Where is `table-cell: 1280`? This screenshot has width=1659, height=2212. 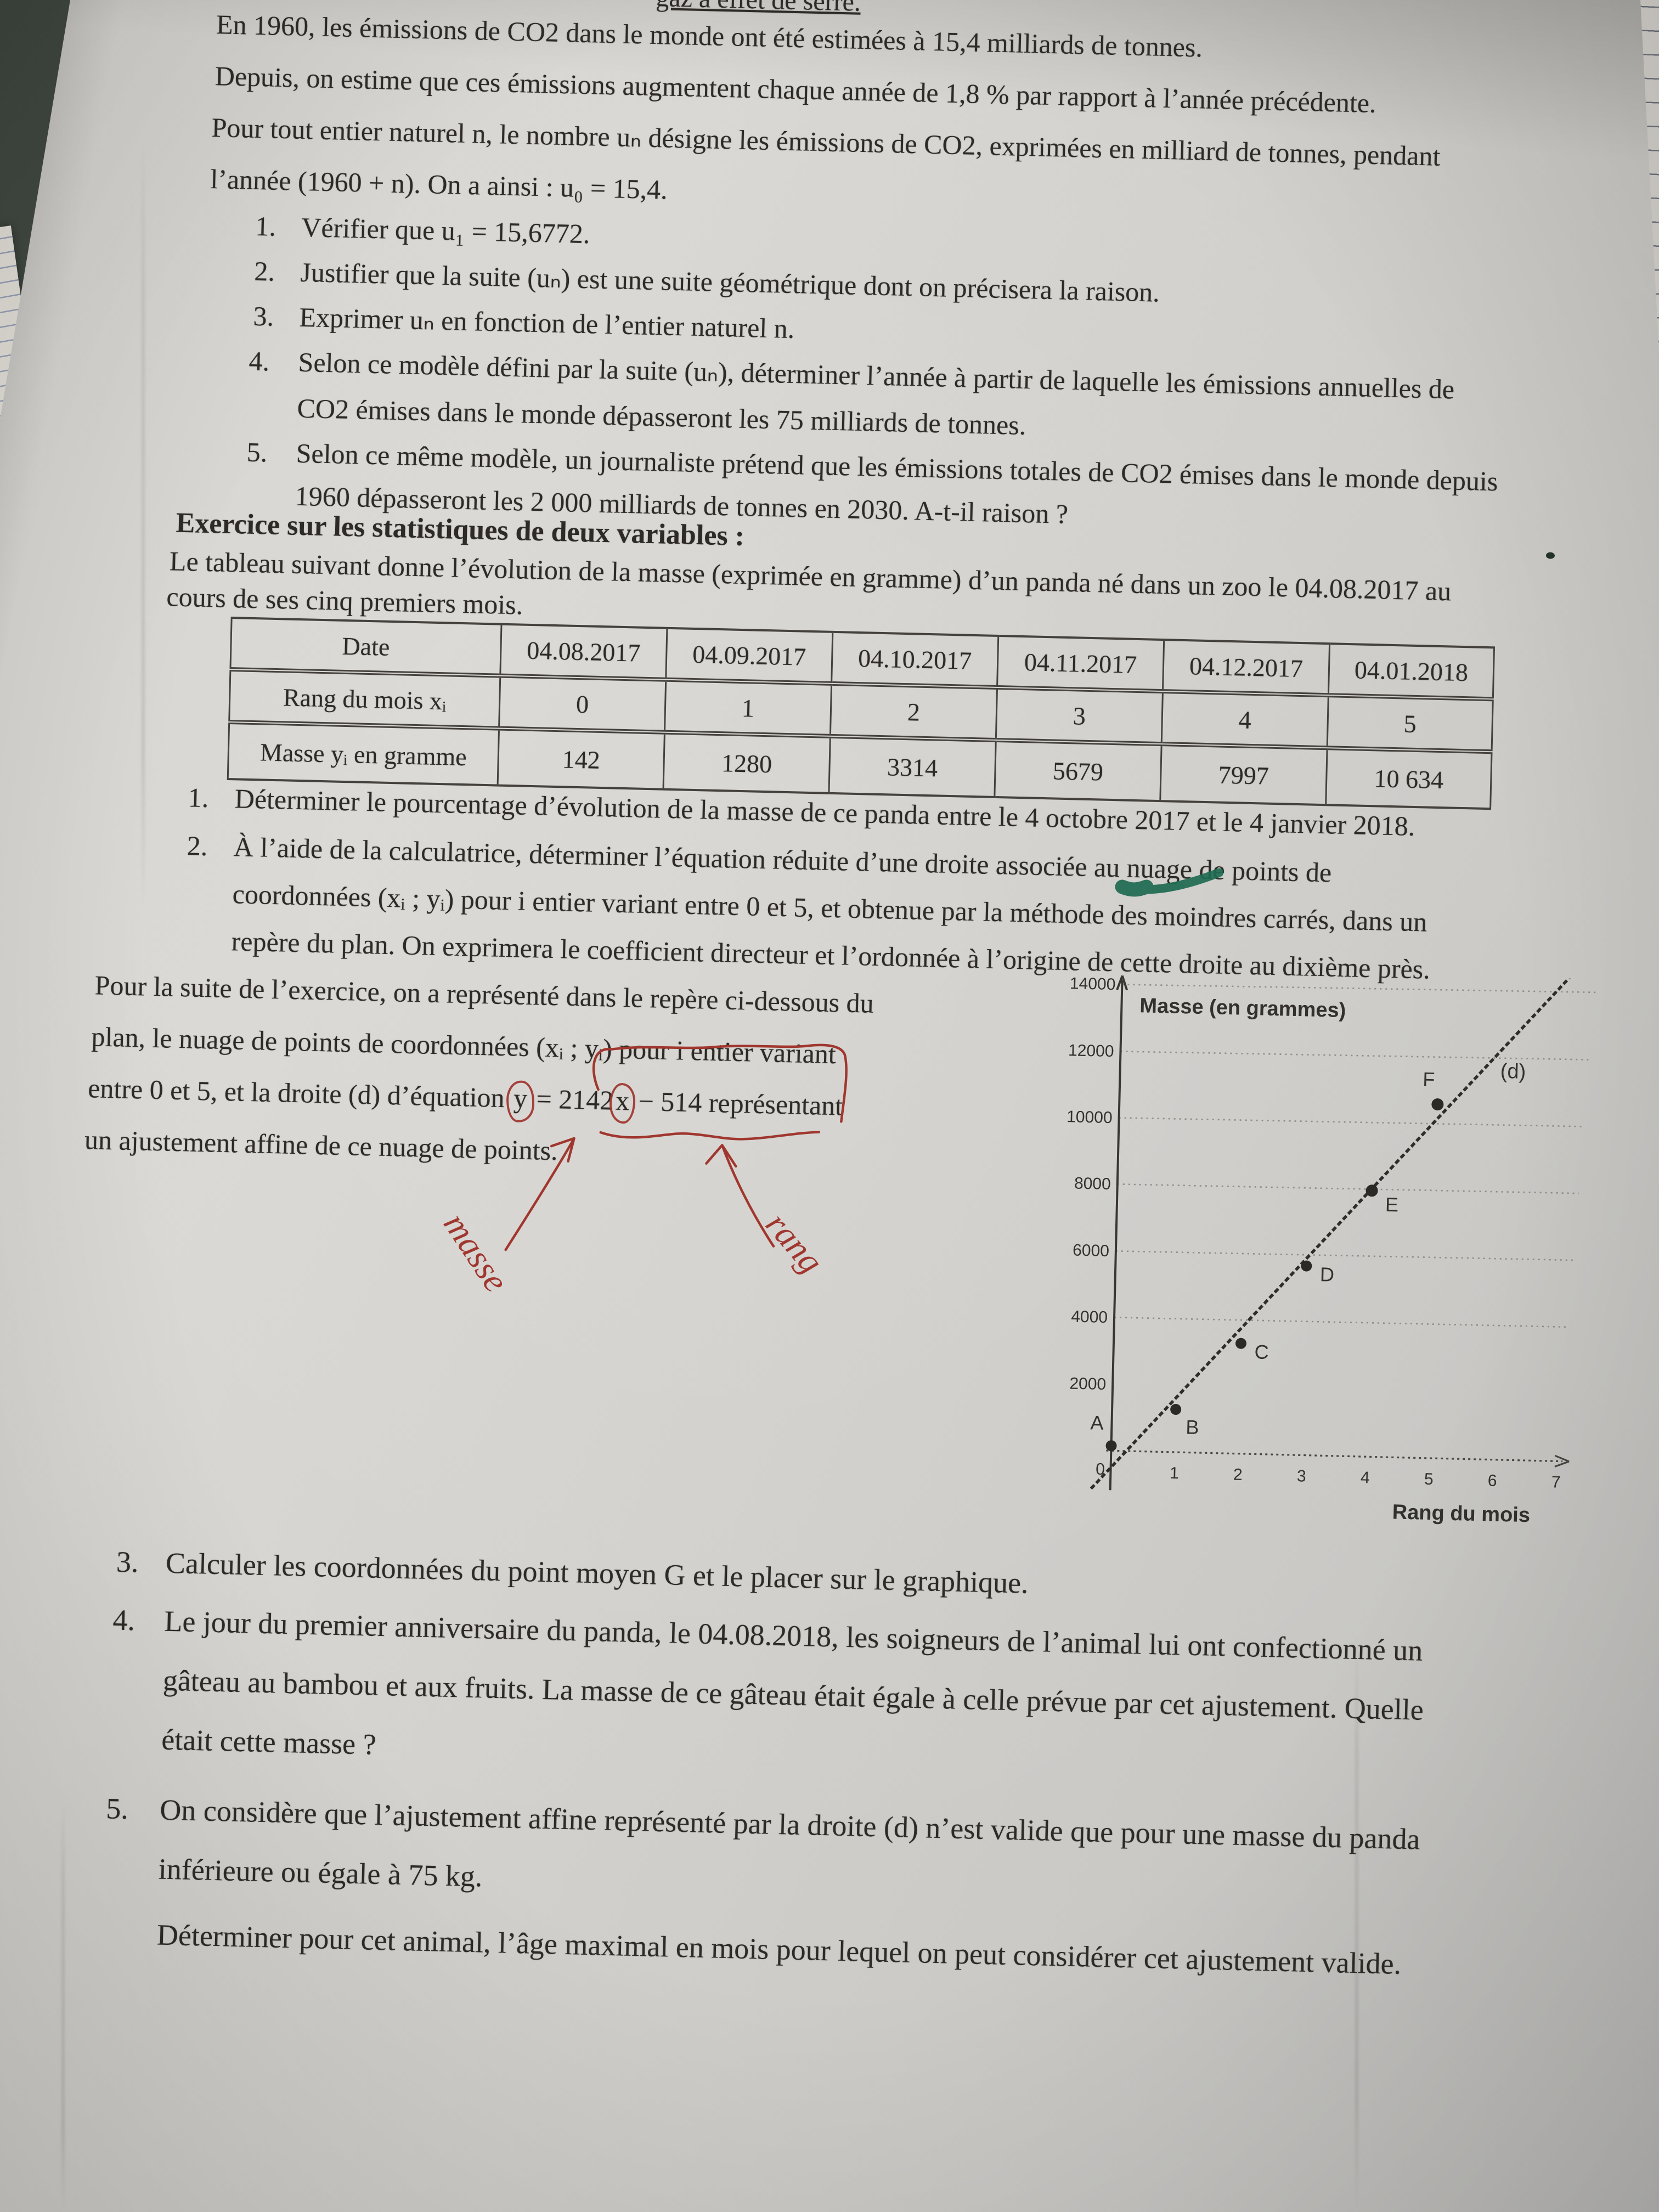 table-cell: 1280 is located at coordinates (747, 763).